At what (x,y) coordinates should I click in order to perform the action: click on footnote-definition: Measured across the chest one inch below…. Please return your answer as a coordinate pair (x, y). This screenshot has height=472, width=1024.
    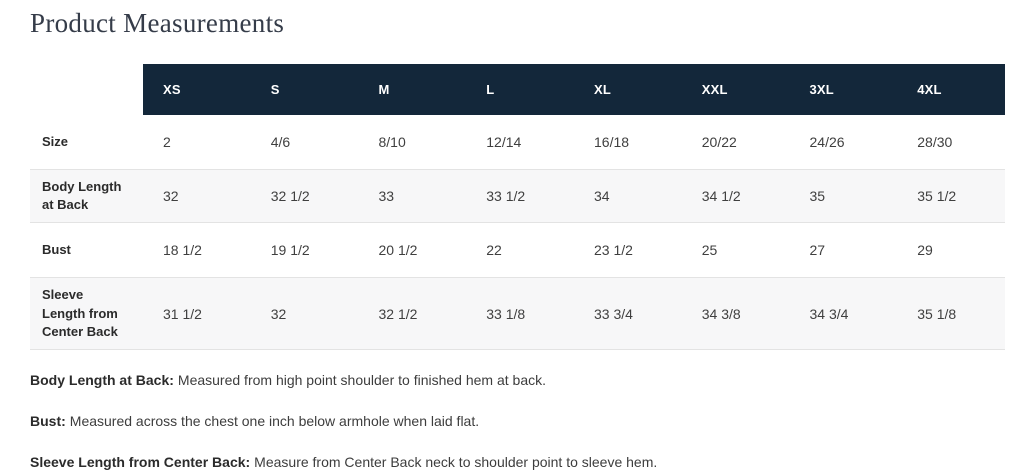
    Looking at the image, I should click on (274, 420).